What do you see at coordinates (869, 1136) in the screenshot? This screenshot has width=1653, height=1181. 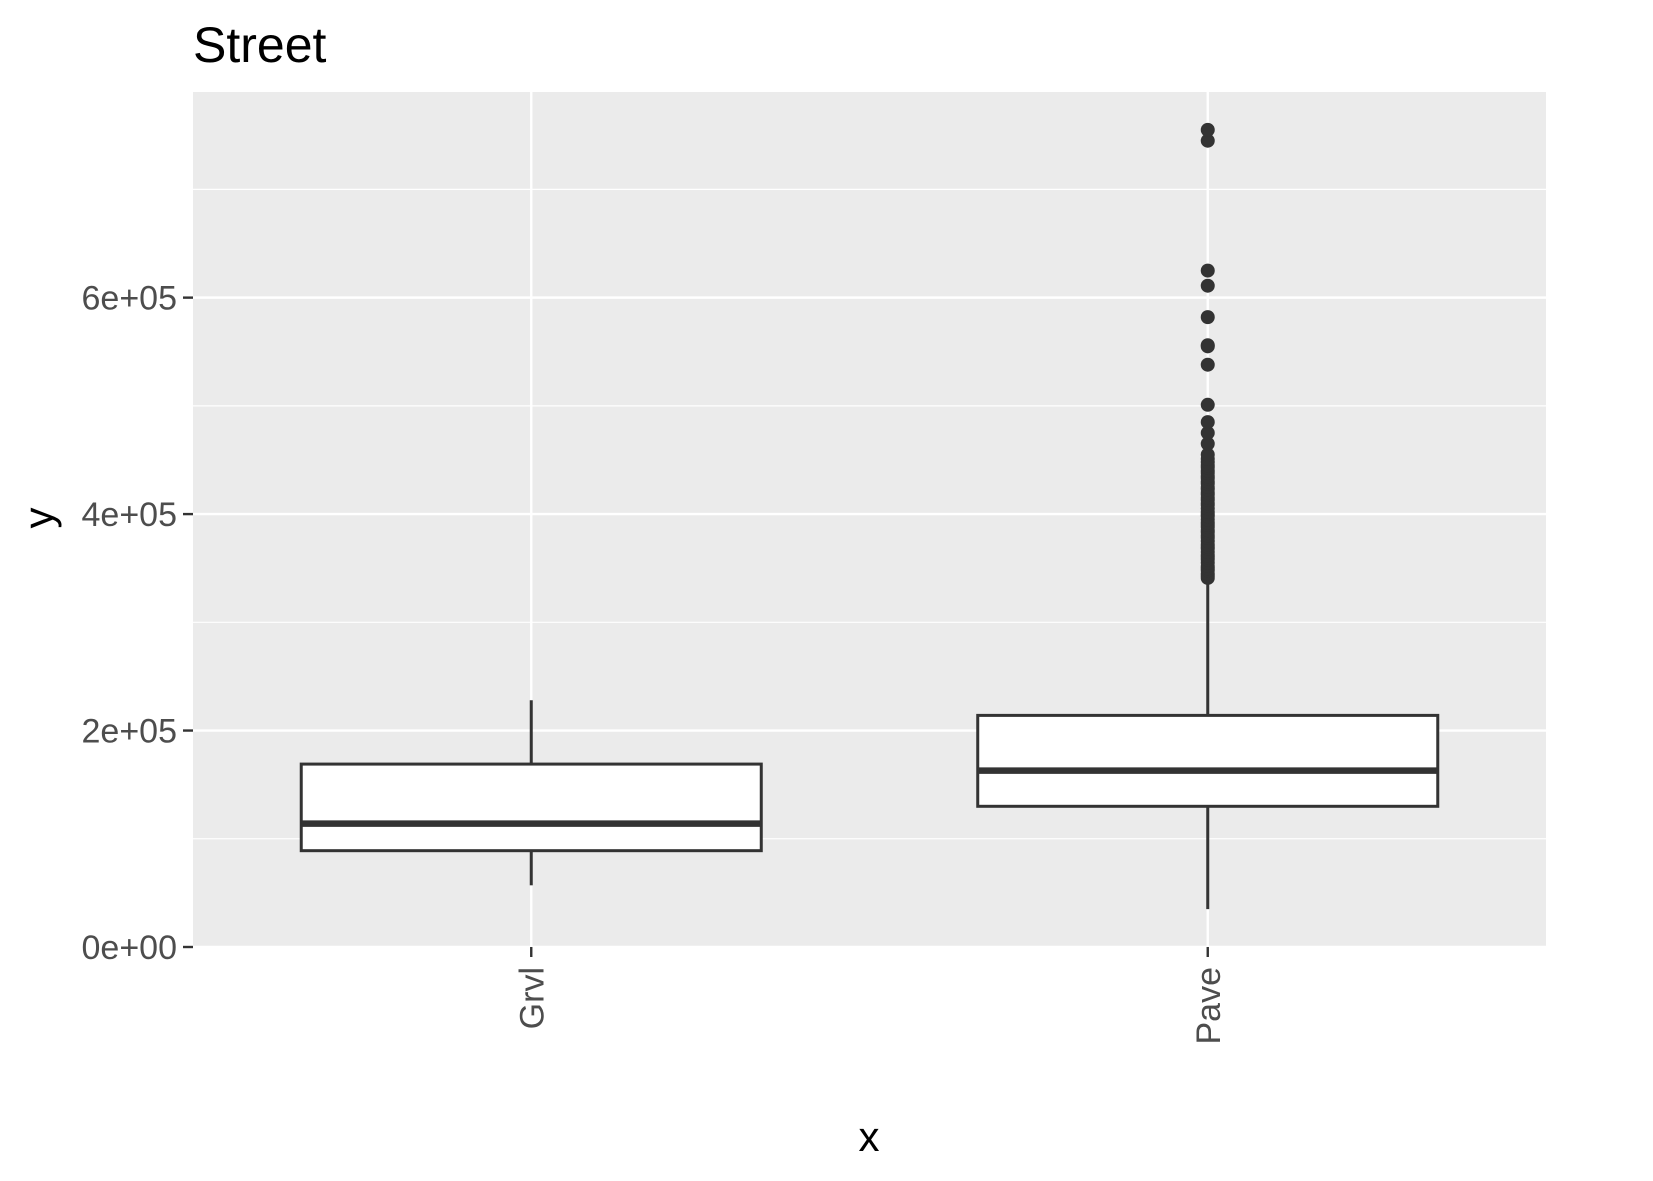 I see `x-axis-title: x` at bounding box center [869, 1136].